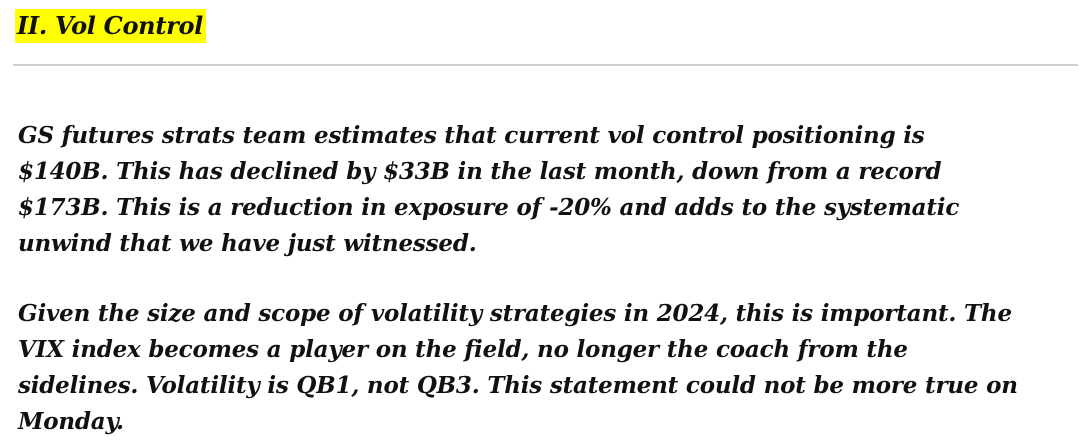  What do you see at coordinates (71, 421) in the screenshot?
I see `paragraph-line: Monday.` at bounding box center [71, 421].